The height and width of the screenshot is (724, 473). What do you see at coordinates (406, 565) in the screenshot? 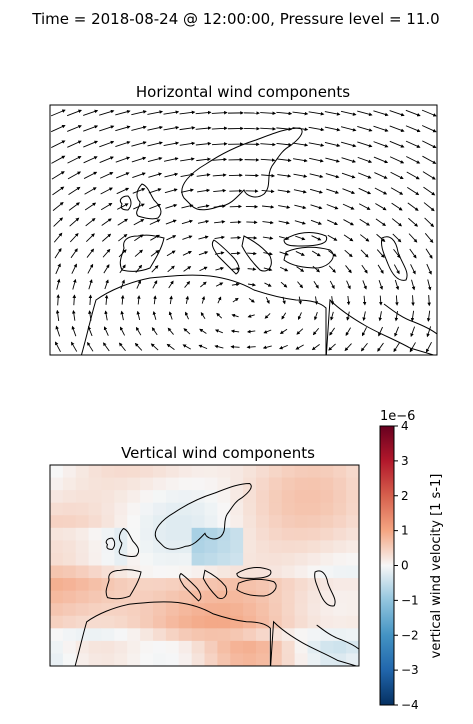
I see `colorbar-ticks: −4 −3 −2 −1 0 1 2 3 4` at bounding box center [406, 565].